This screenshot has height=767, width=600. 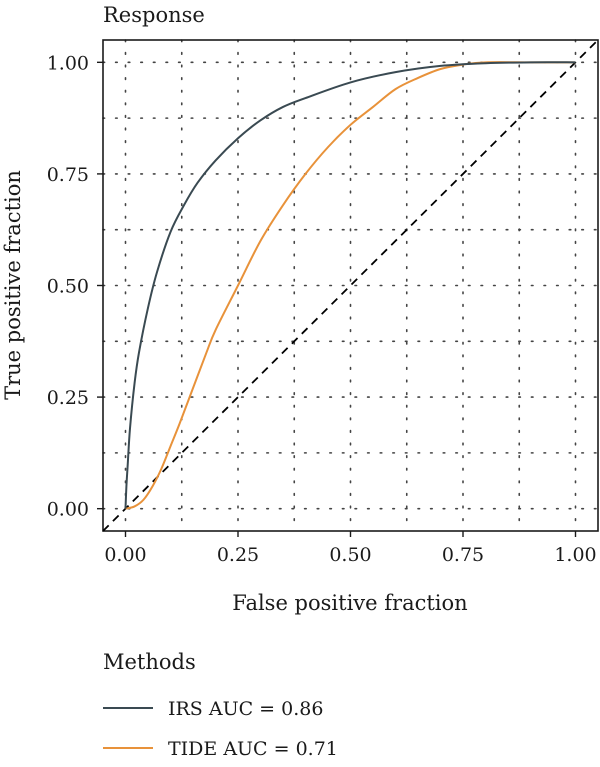 I want to click on legend-label-irs: IRS AUC = 0.86, so click(x=245, y=709).